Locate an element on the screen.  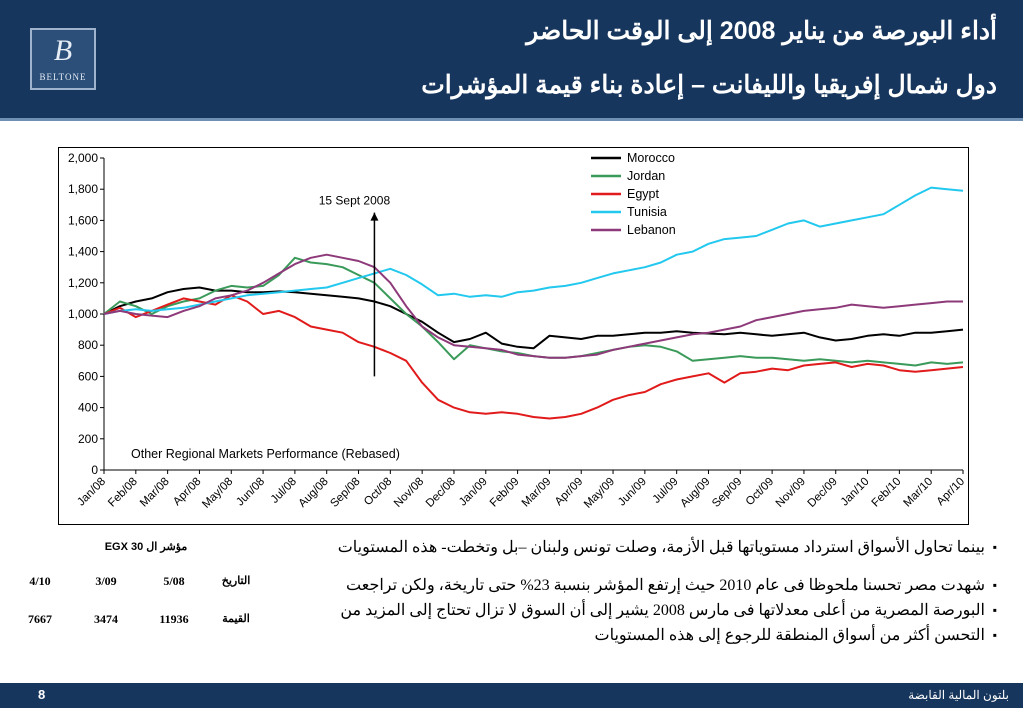
series-line-morocco is located at coordinates (533, 318).